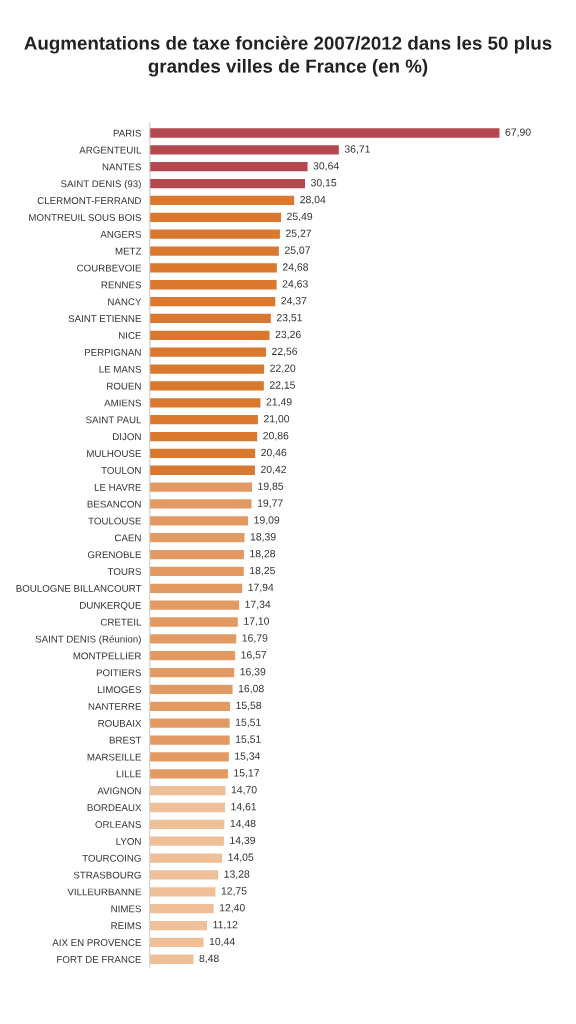  I want to click on data-label: 14,70, so click(244, 790).